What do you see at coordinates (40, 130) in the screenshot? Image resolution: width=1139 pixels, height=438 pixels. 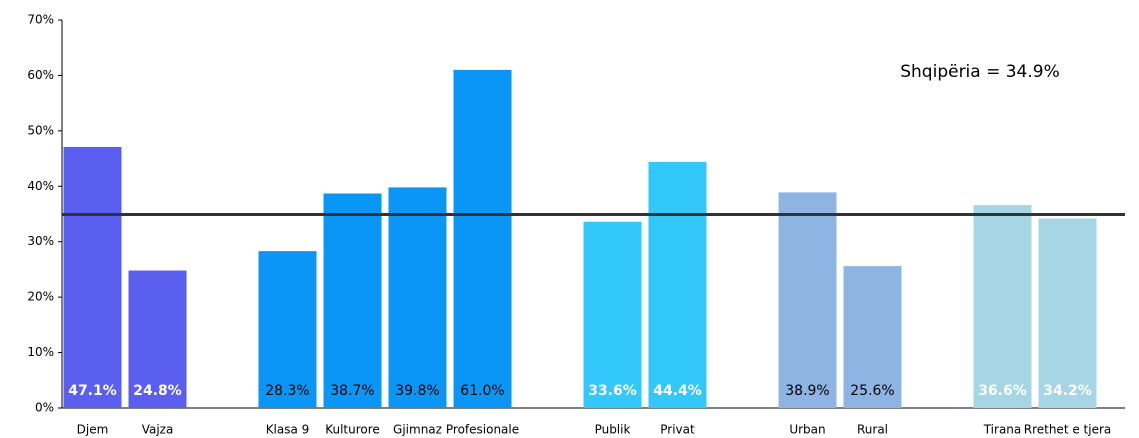 I see `y-tick-label: 50%` at bounding box center [40, 130].